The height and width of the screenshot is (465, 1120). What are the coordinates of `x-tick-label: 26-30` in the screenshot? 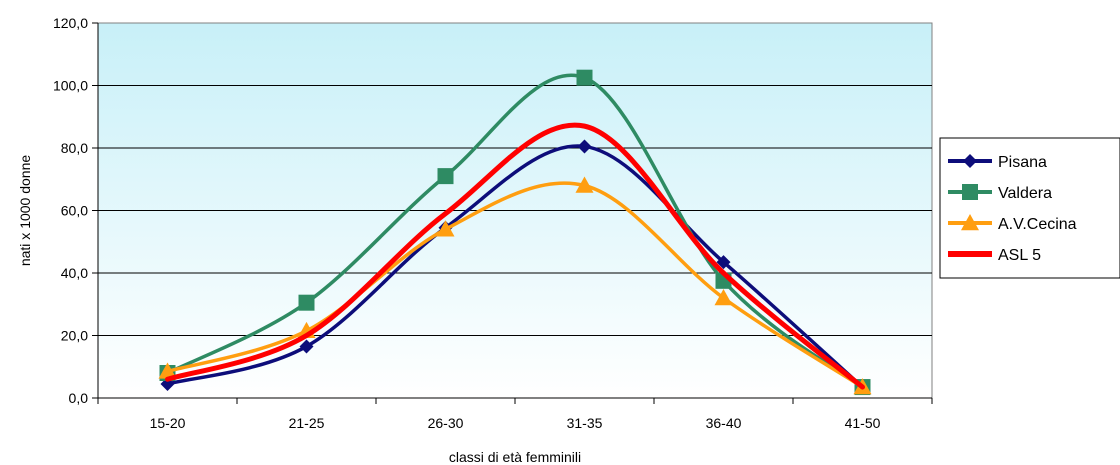 It's located at (446, 423).